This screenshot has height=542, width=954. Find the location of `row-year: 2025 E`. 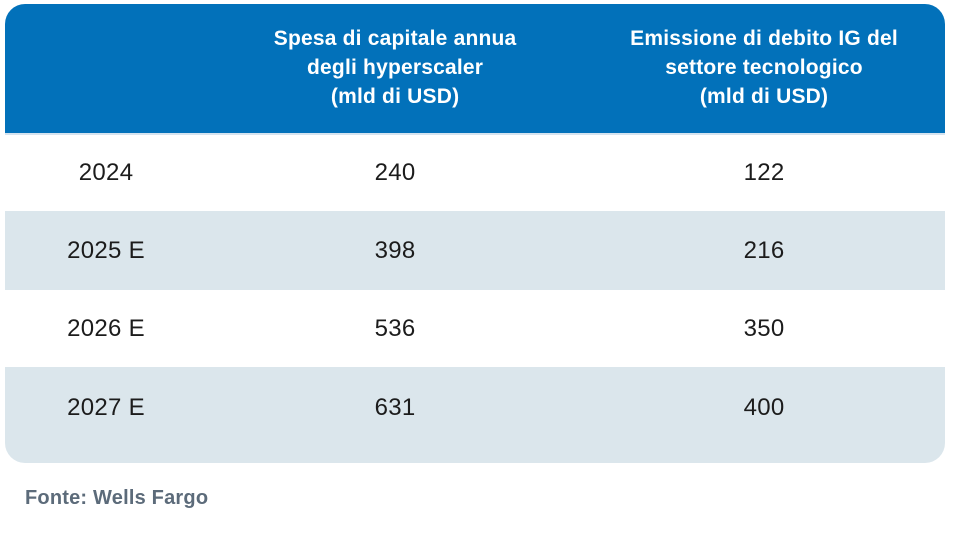

row-year: 2025 E is located at coordinates (106, 250).